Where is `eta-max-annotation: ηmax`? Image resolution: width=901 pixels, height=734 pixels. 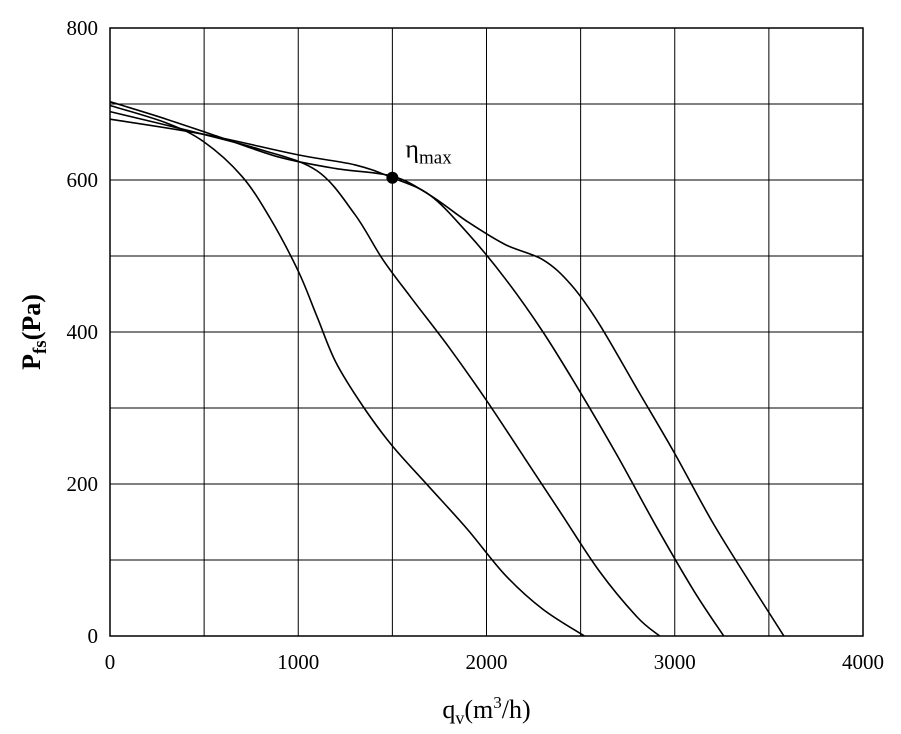 eta-max-annotation: ηmax is located at coordinates (428, 152).